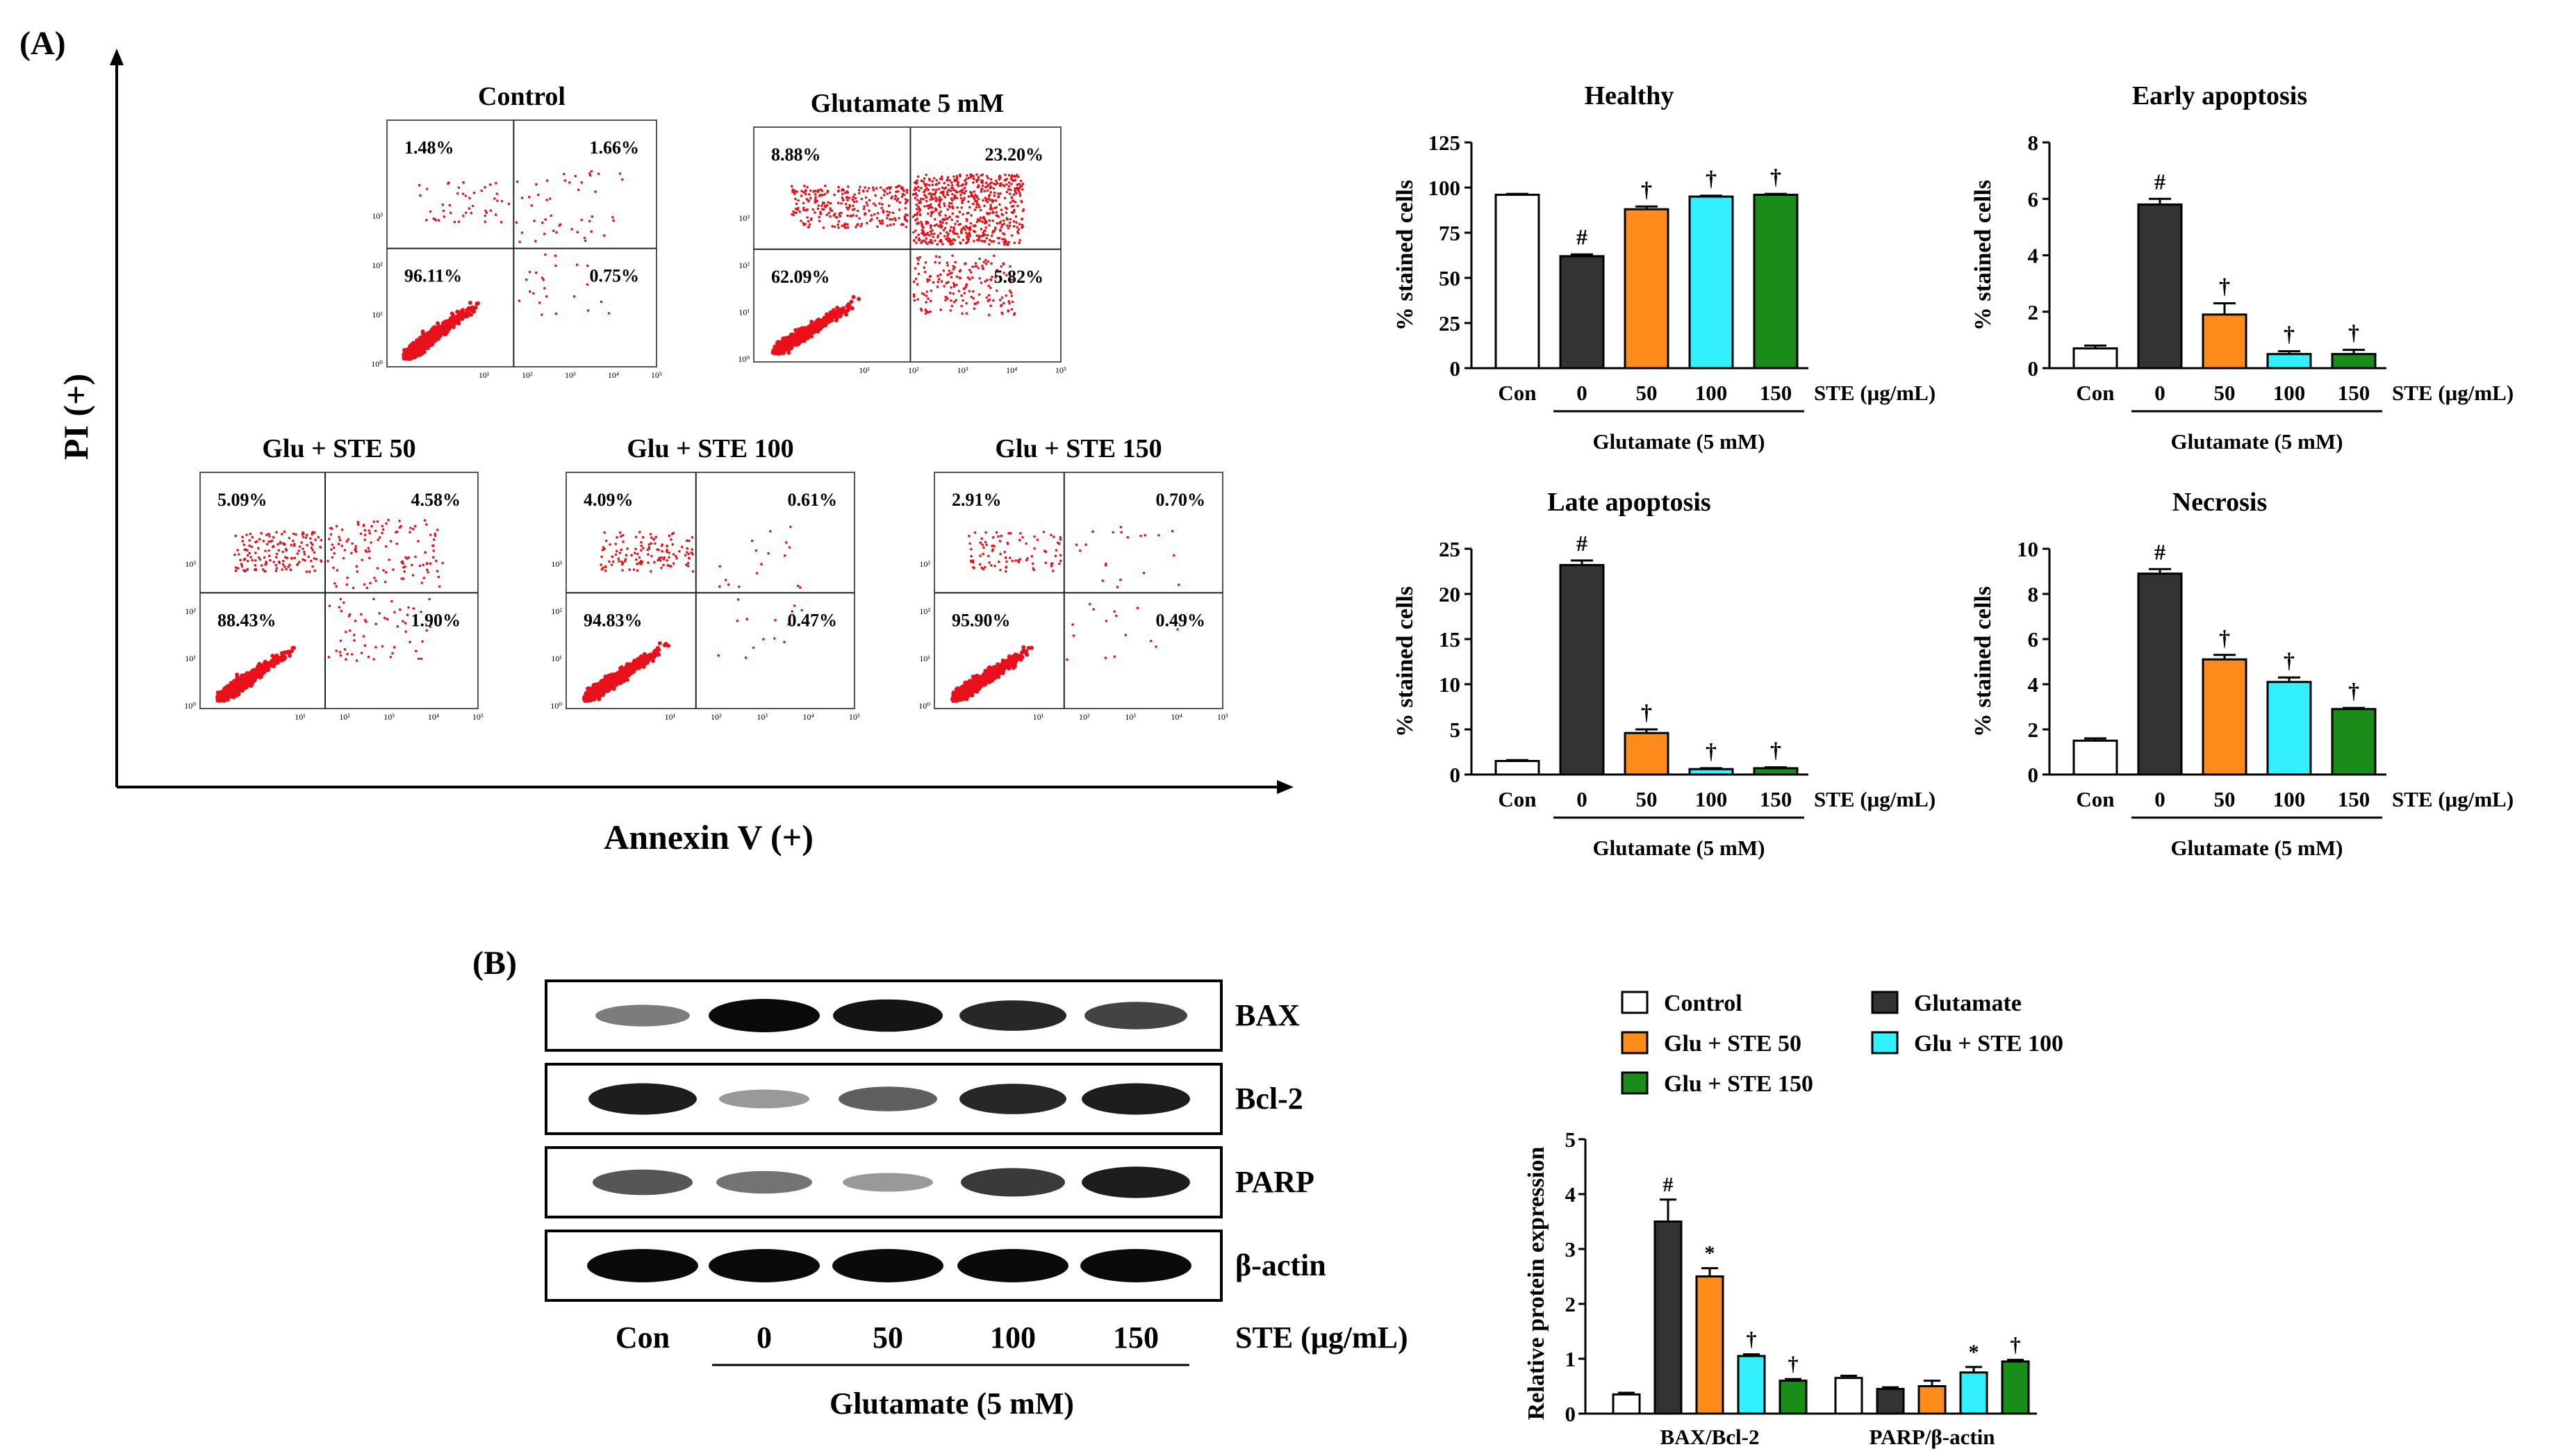  I want to click on flow-plot-events, so click(513, 265).